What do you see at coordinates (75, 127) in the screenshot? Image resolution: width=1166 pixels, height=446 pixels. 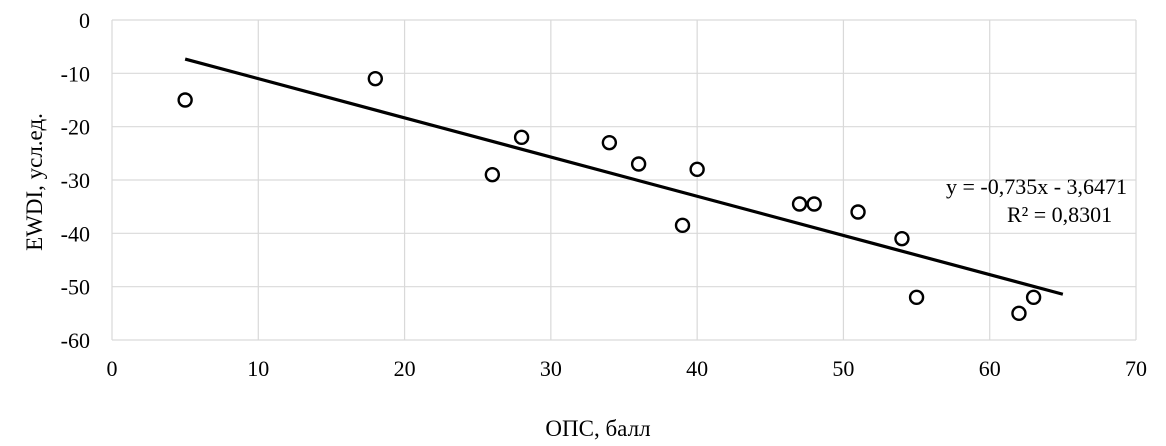 I see `y-tick-label-2: -20` at bounding box center [75, 127].